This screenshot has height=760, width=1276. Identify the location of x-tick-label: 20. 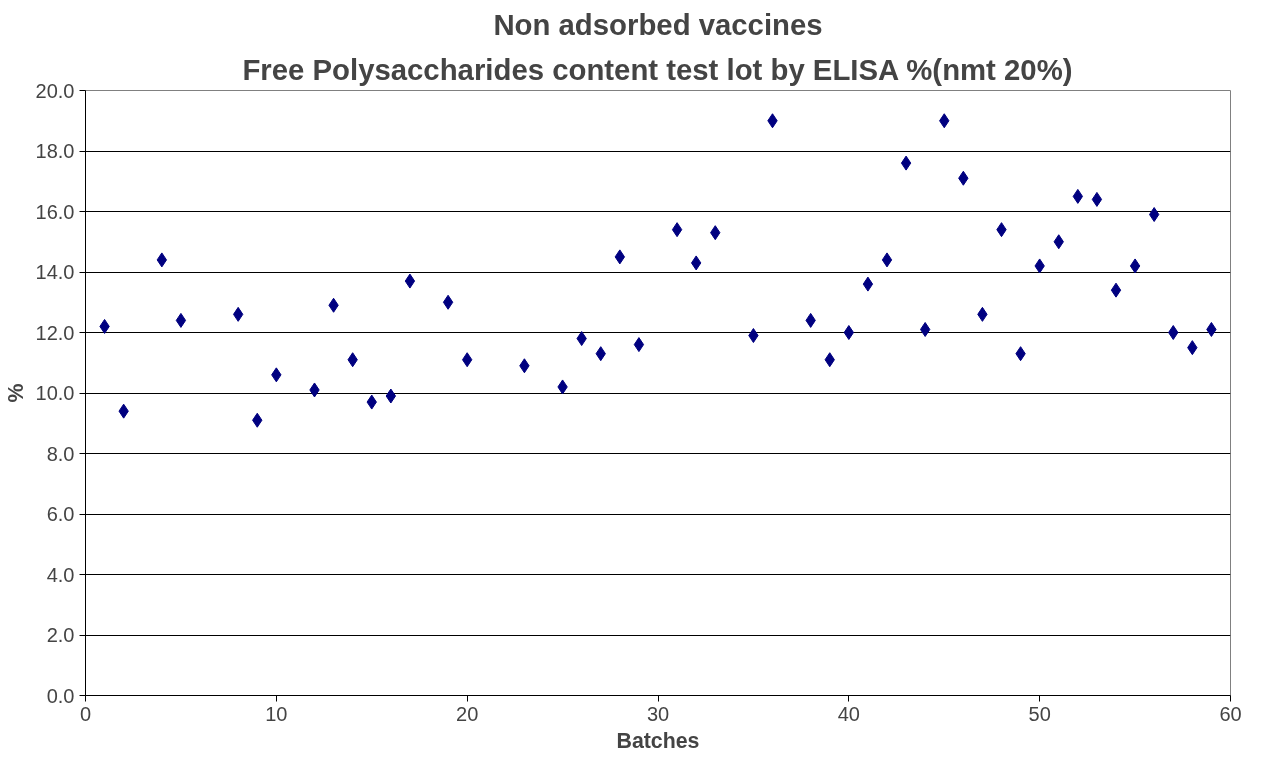
(467, 713).